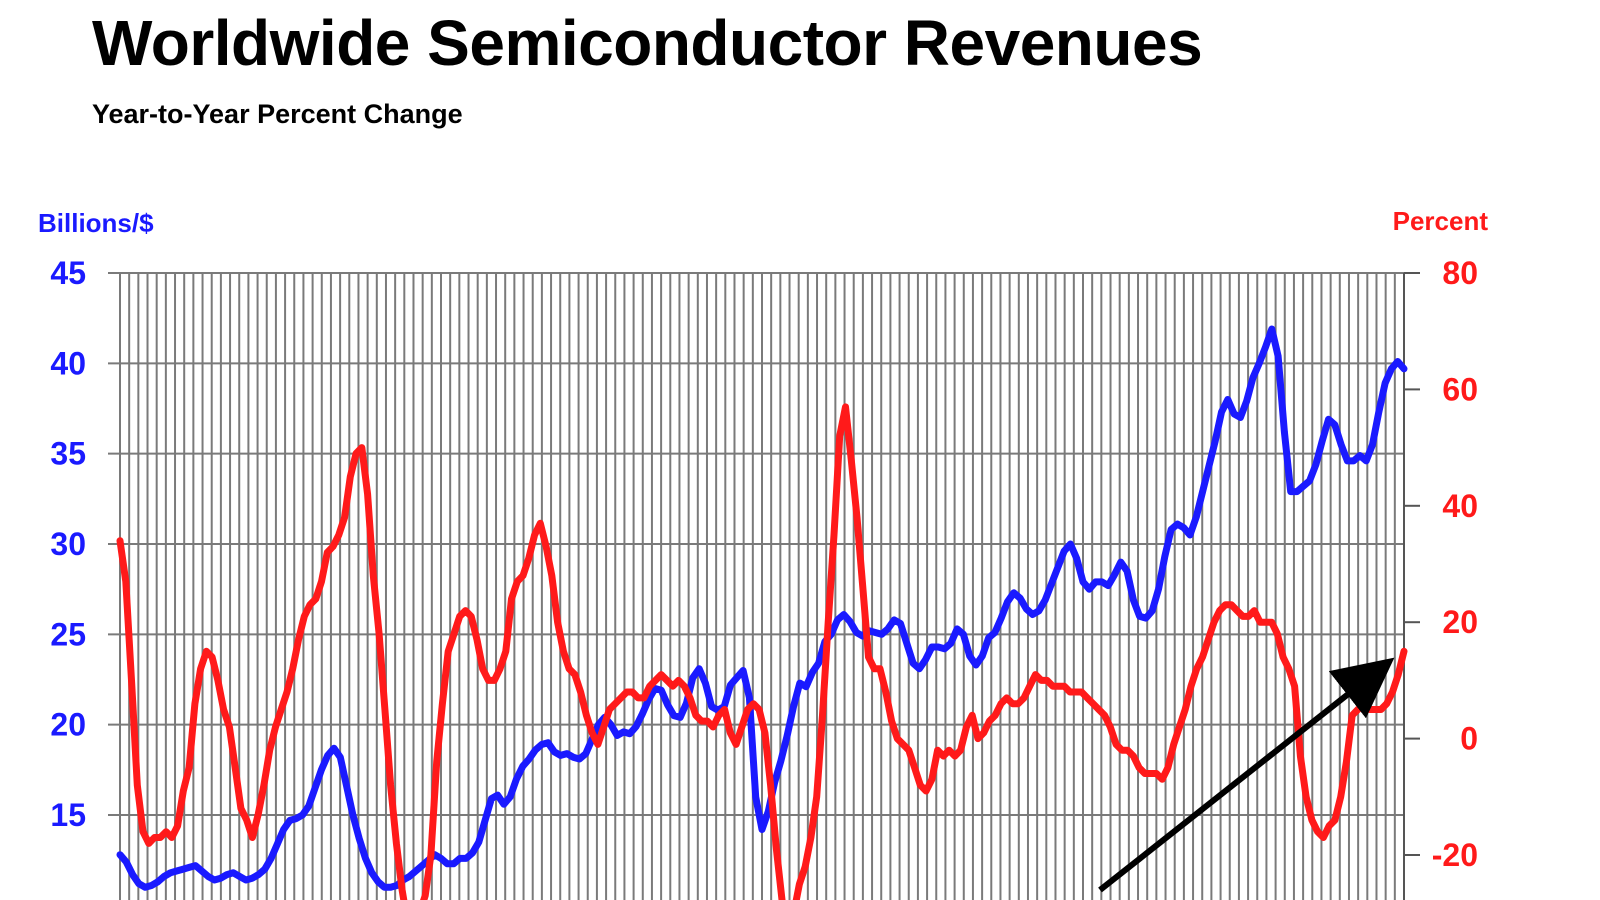 Image resolution: width=1600 pixels, height=900 pixels. I want to click on left-tick-label: 15, so click(68, 815).